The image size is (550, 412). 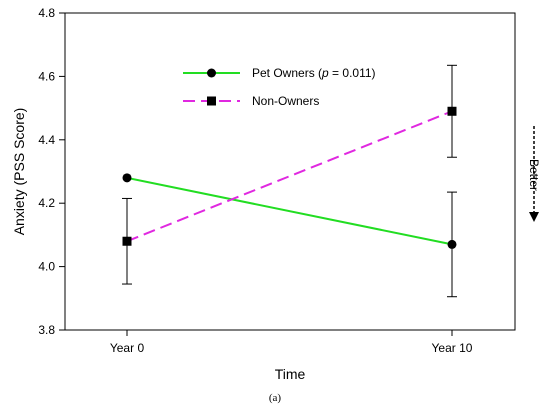 What do you see at coordinates (46, 13) in the screenshot?
I see `y-tick-label: 4.8` at bounding box center [46, 13].